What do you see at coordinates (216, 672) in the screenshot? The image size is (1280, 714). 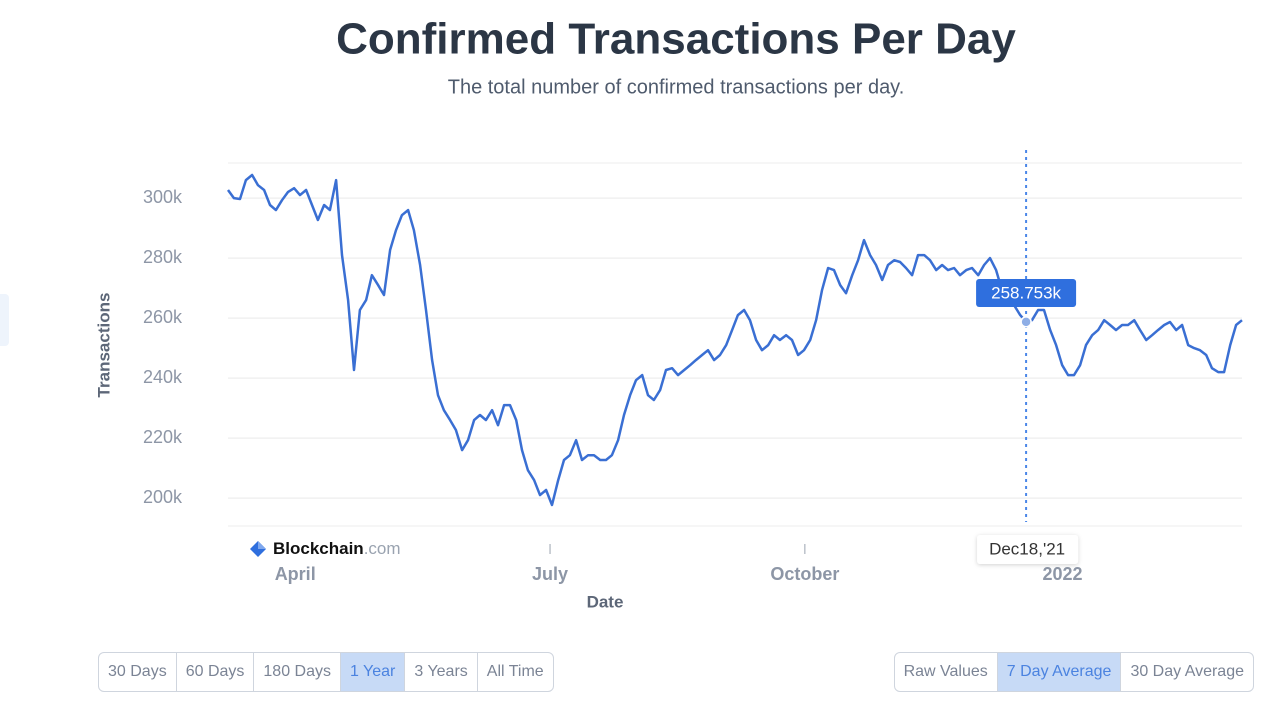 I see `option-button: 60 Days` at bounding box center [216, 672].